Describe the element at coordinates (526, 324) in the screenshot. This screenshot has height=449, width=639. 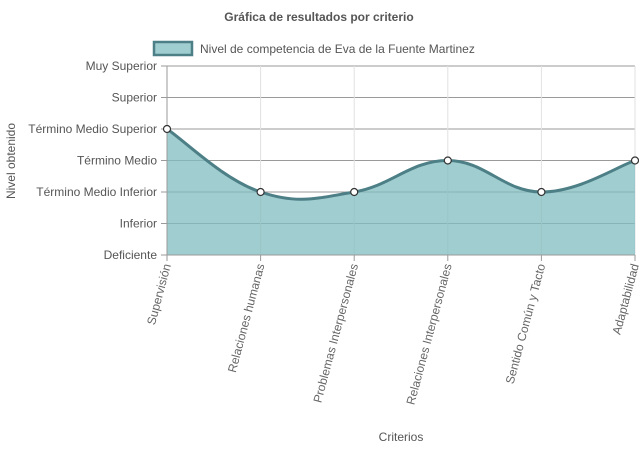
I see `x-tick-label: Sentido Común y Tacto` at that location.